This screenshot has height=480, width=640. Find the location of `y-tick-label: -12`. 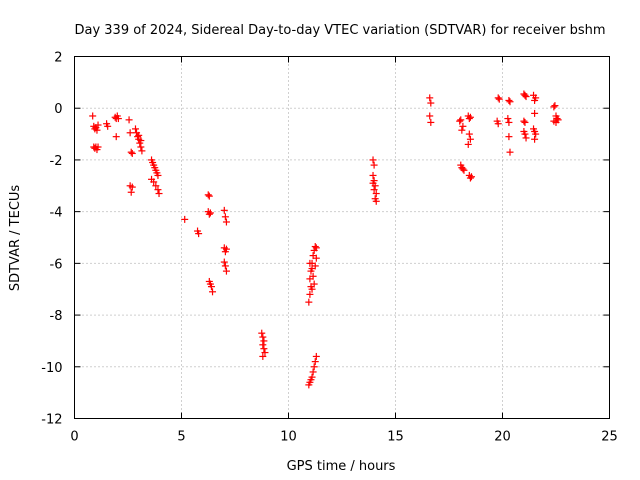

y-tick-label: -12 is located at coordinates (51, 420).